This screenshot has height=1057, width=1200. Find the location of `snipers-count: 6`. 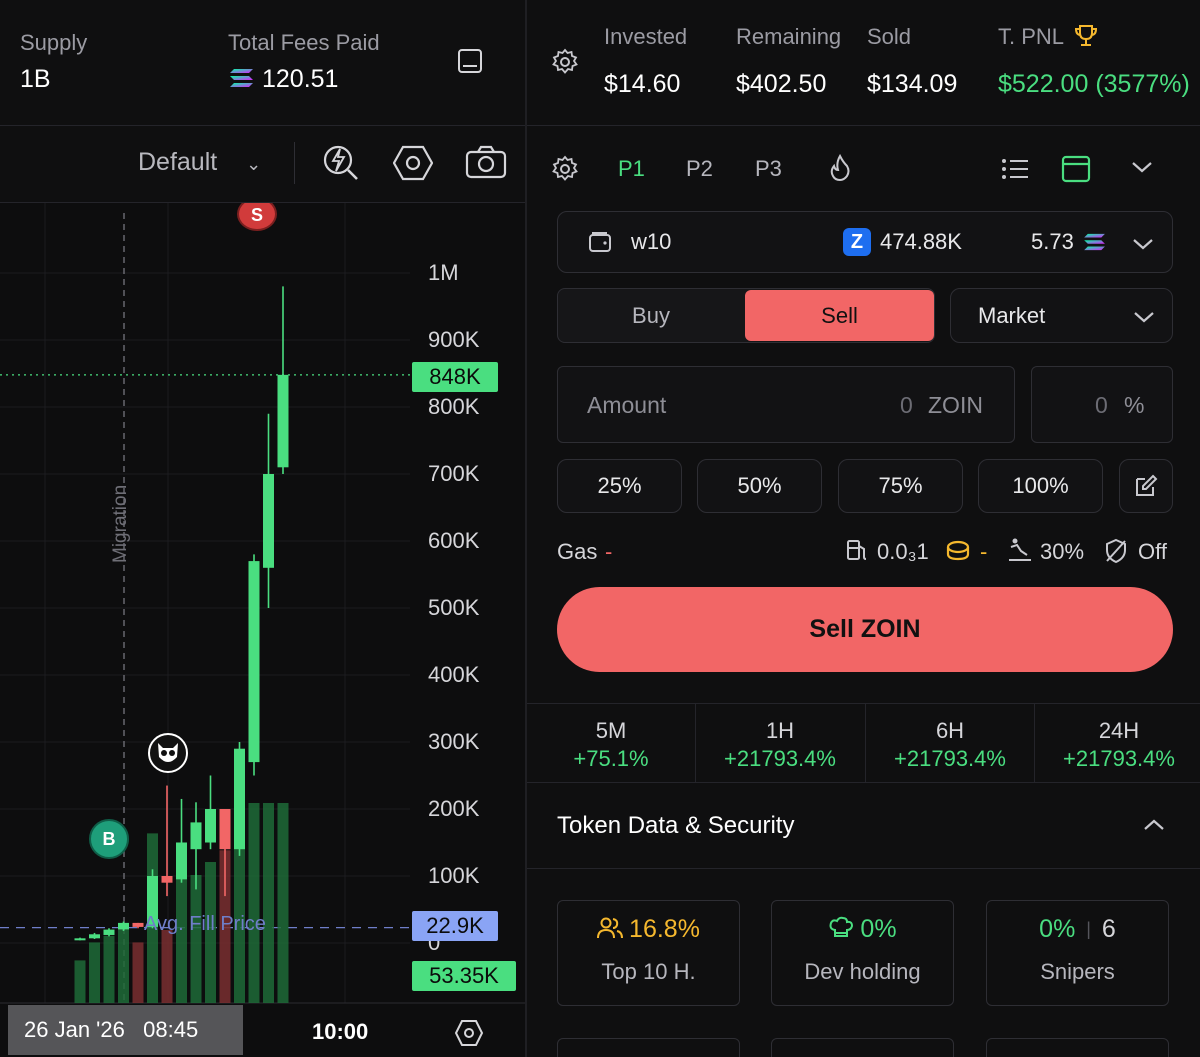

snipers-count: 6 is located at coordinates (1108, 929).